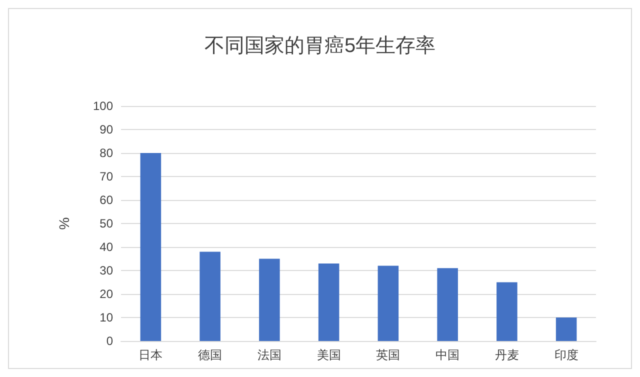 The height and width of the screenshot is (377, 640). What do you see at coordinates (320, 46) in the screenshot?
I see `chart-title: 不同国家的胃癌5年生存率` at bounding box center [320, 46].